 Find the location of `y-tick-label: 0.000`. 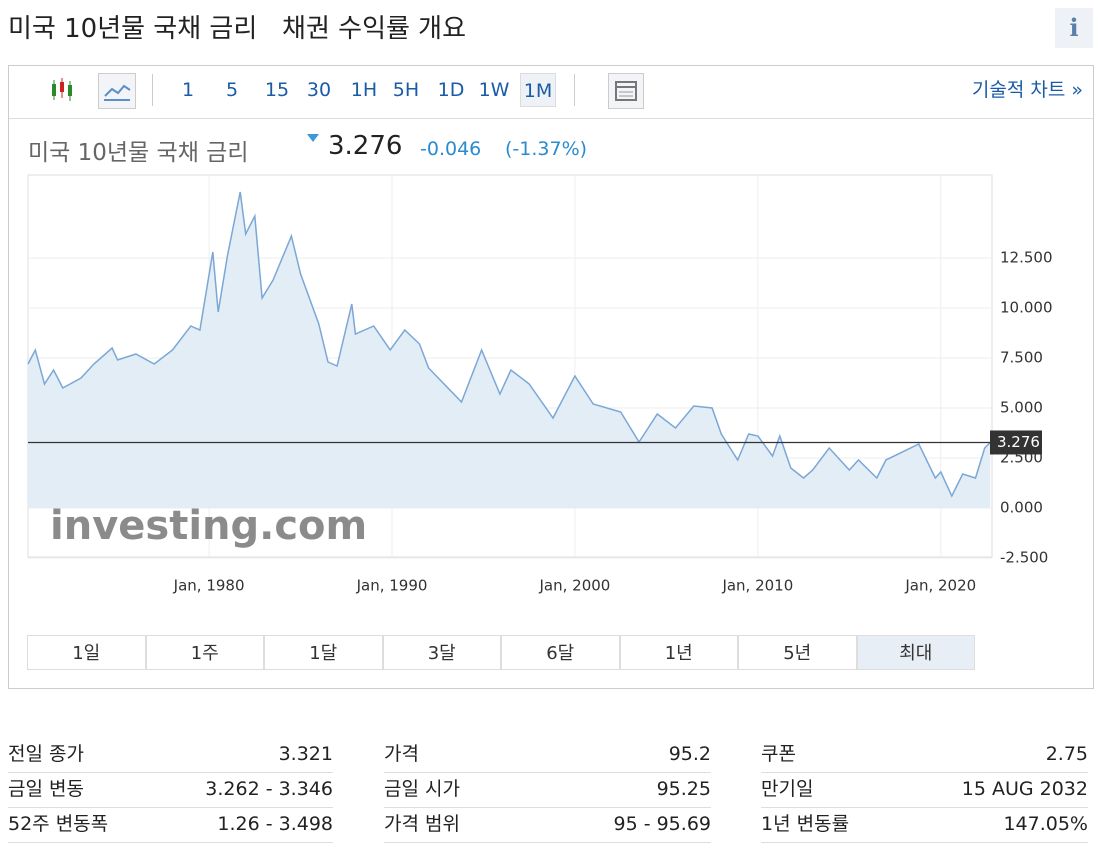

y-tick-label: 0.000 is located at coordinates (1021, 508).